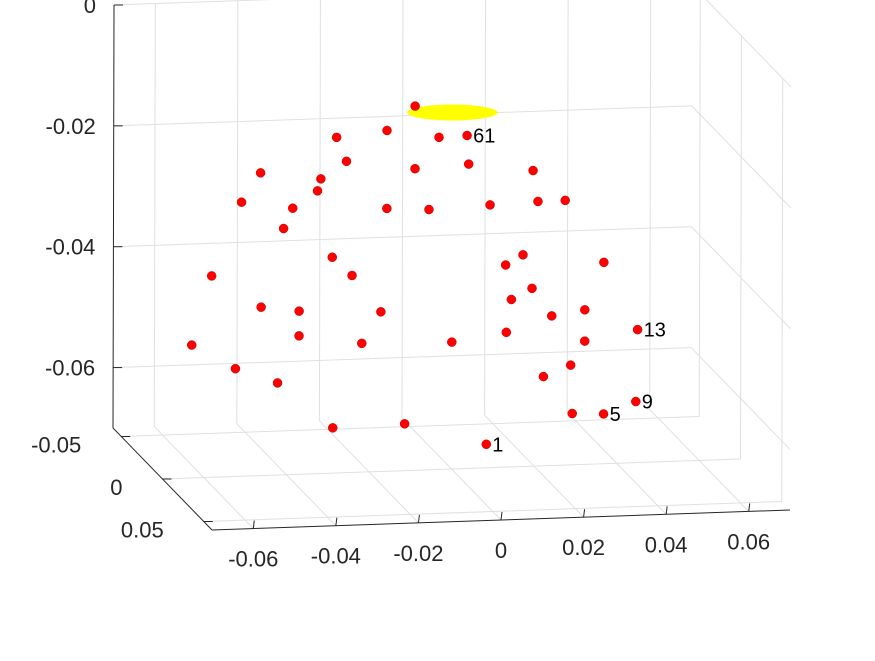 The width and height of the screenshot is (875, 661). I want to click on data-point-label: 13, so click(655, 331).